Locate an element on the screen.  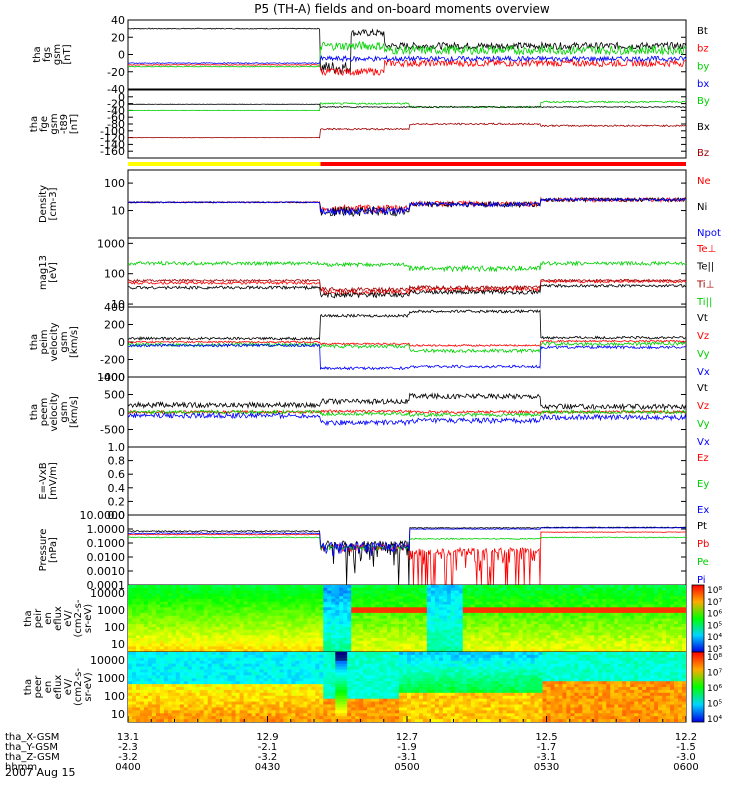
series-line-Vx is located at coordinates (407, 356).